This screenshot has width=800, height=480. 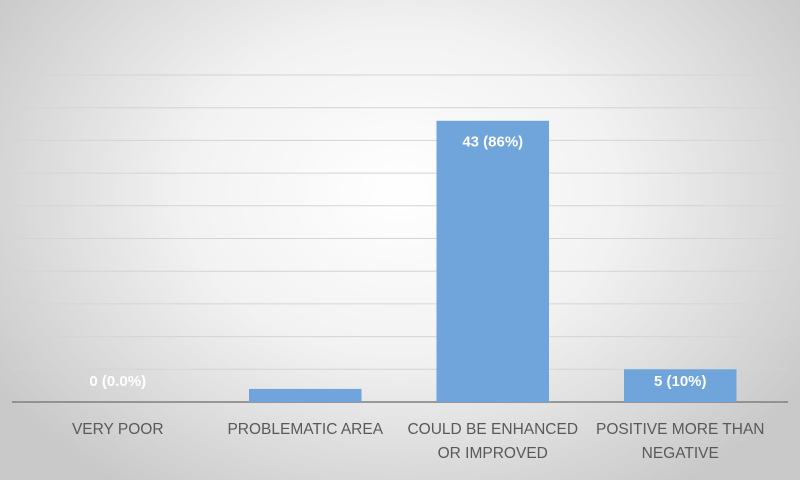 I want to click on x-tick-label: POSITIVE MORE THAN NEGATIVE, so click(x=680, y=441).